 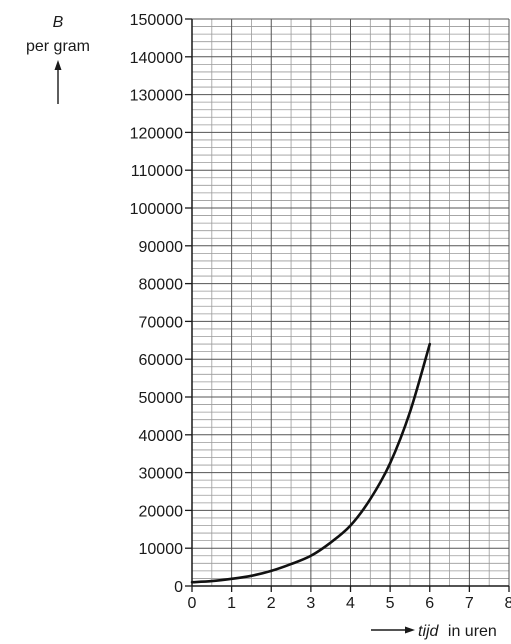 I want to click on y-tick-label: 40000, so click(x=161, y=436).